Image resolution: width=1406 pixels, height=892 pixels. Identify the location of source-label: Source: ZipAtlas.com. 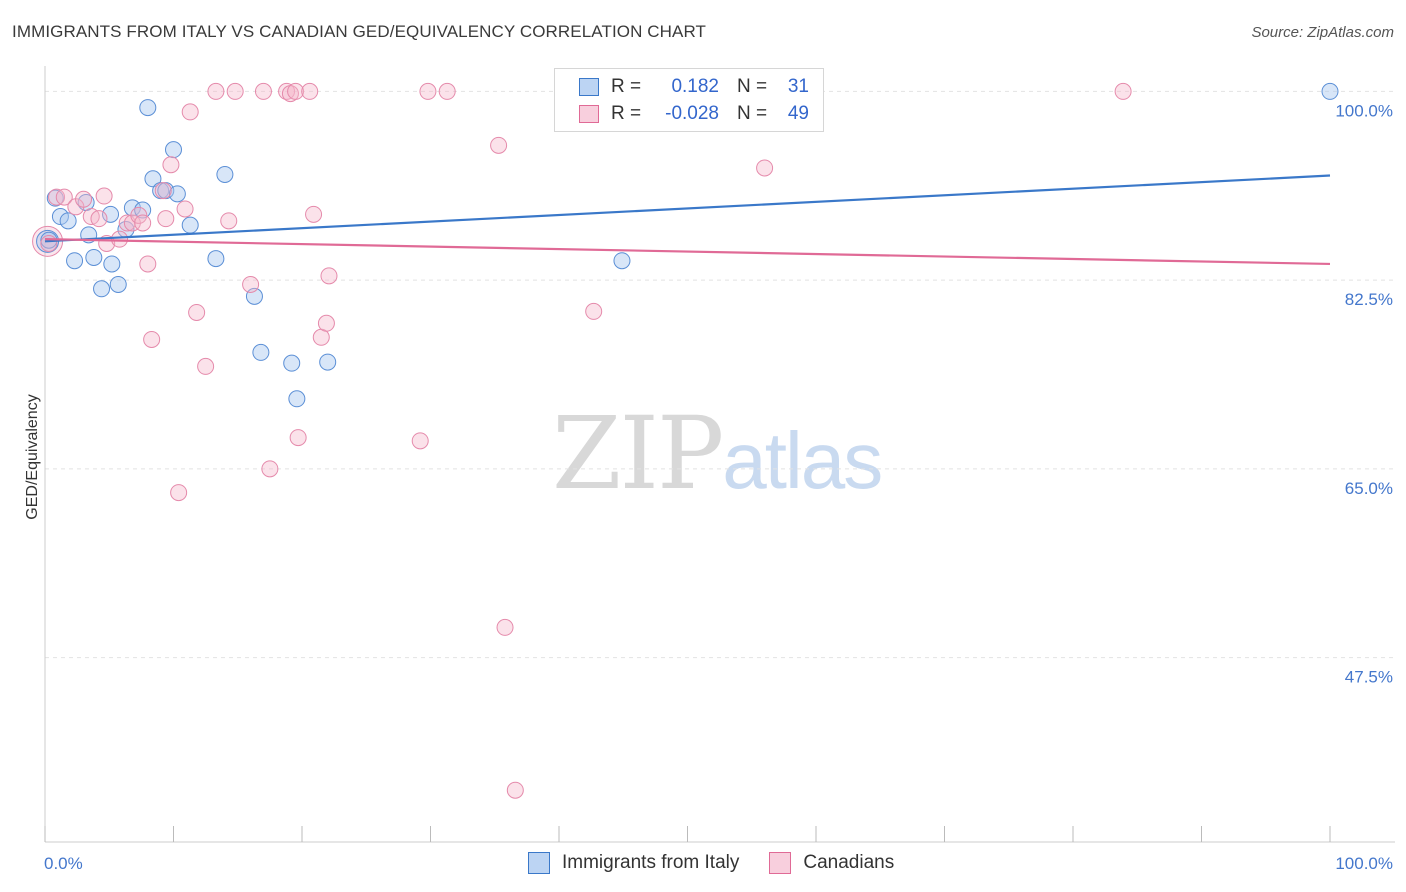
(1322, 32).